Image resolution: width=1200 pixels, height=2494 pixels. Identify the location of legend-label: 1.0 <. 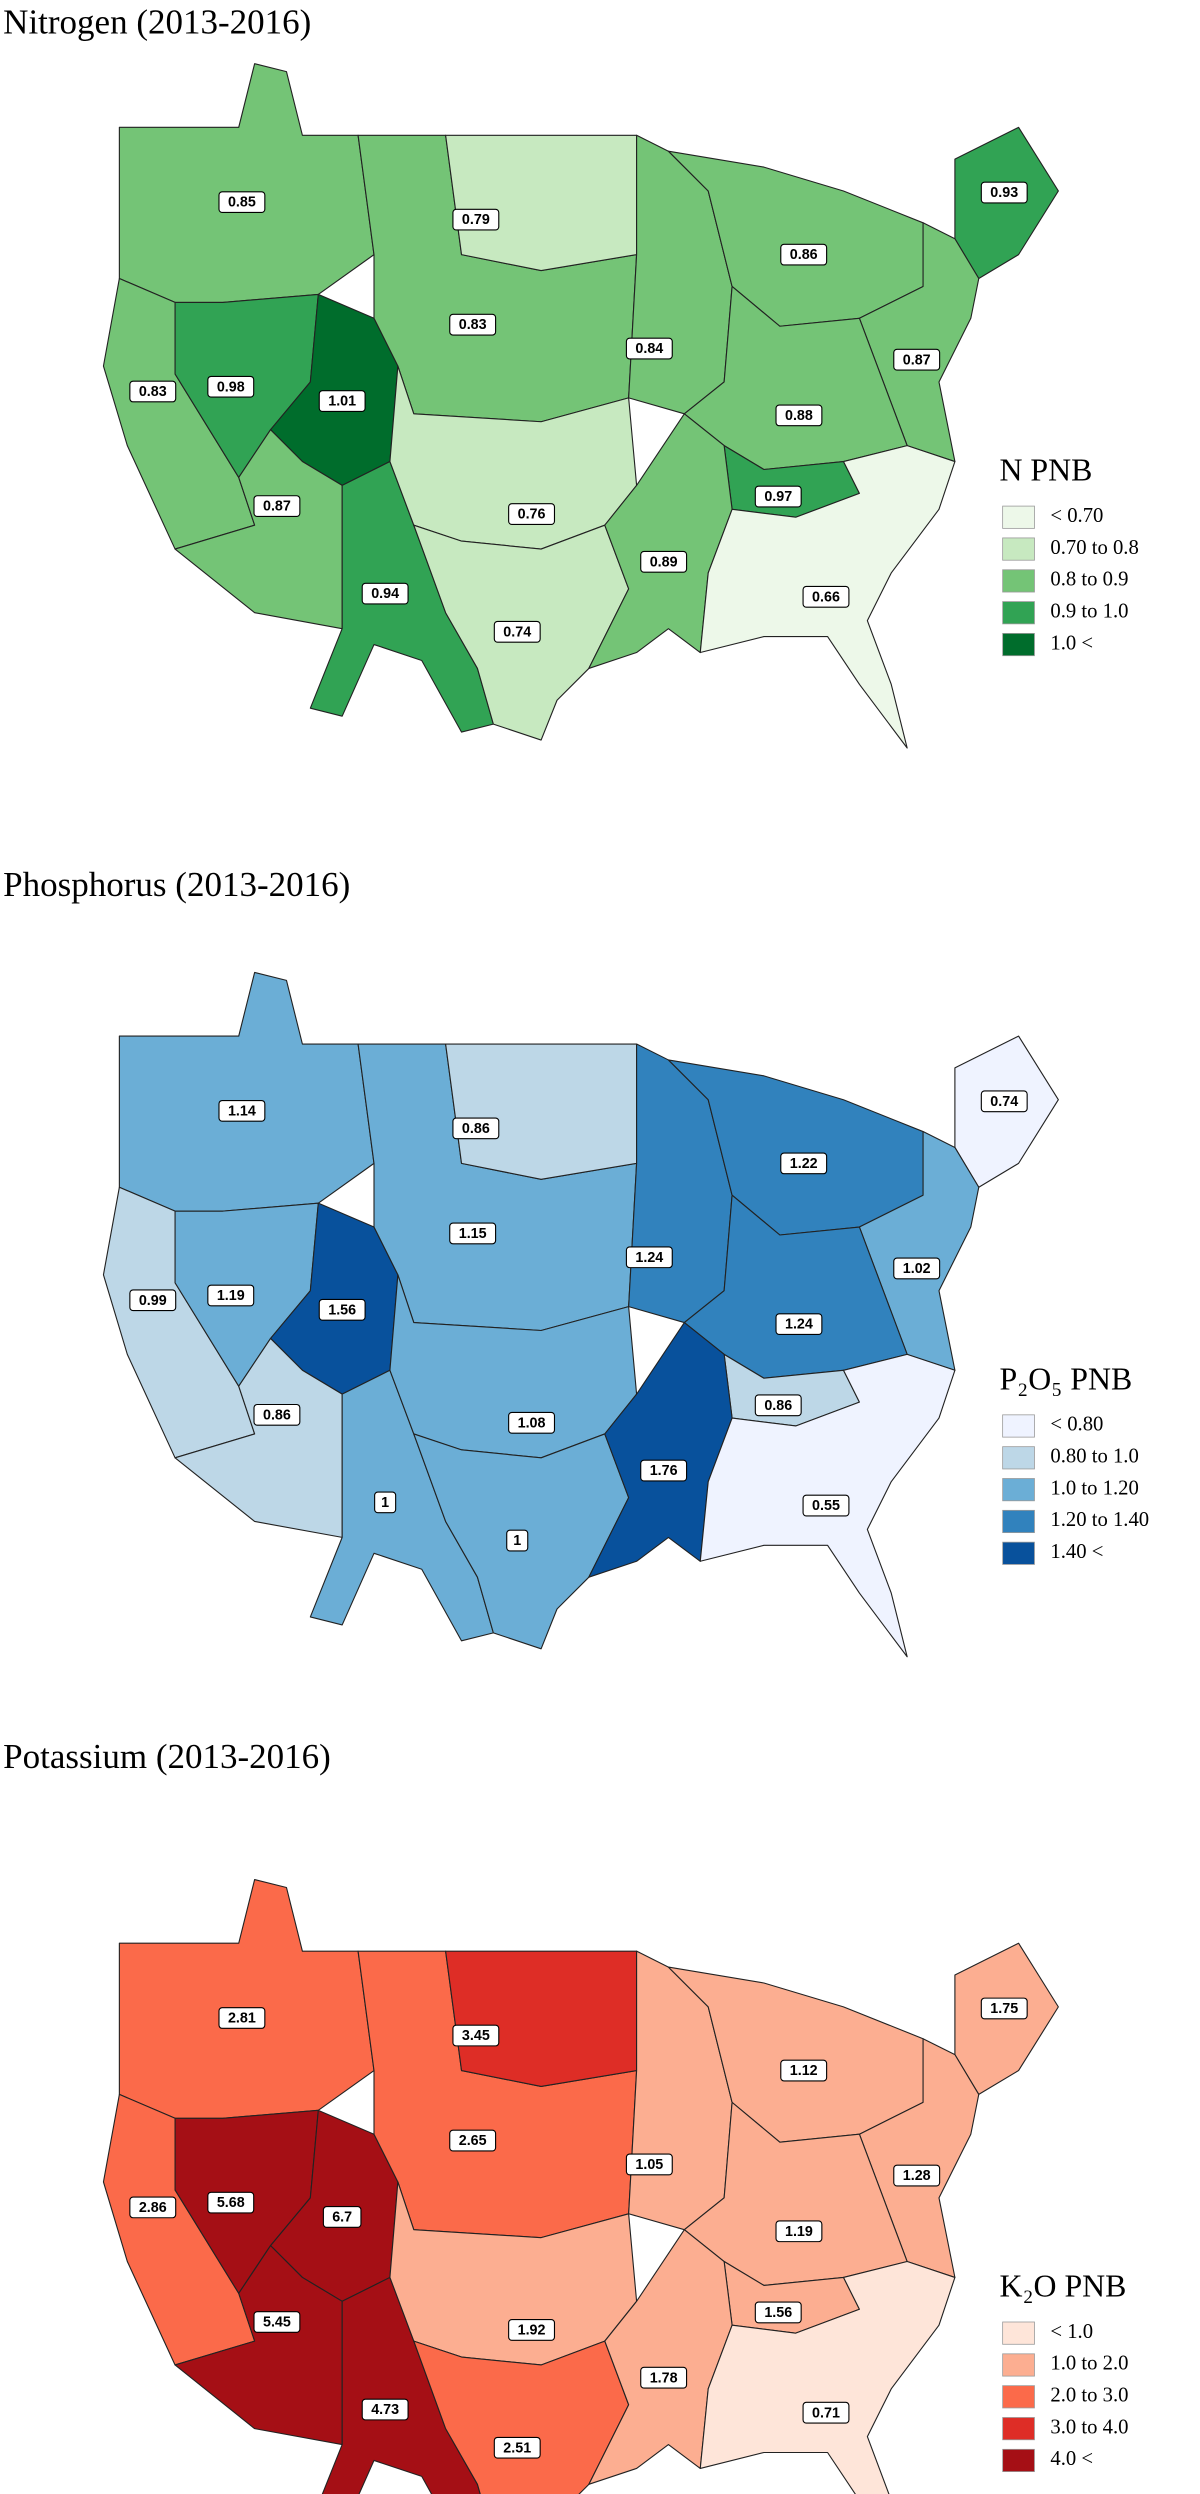
(1071, 643).